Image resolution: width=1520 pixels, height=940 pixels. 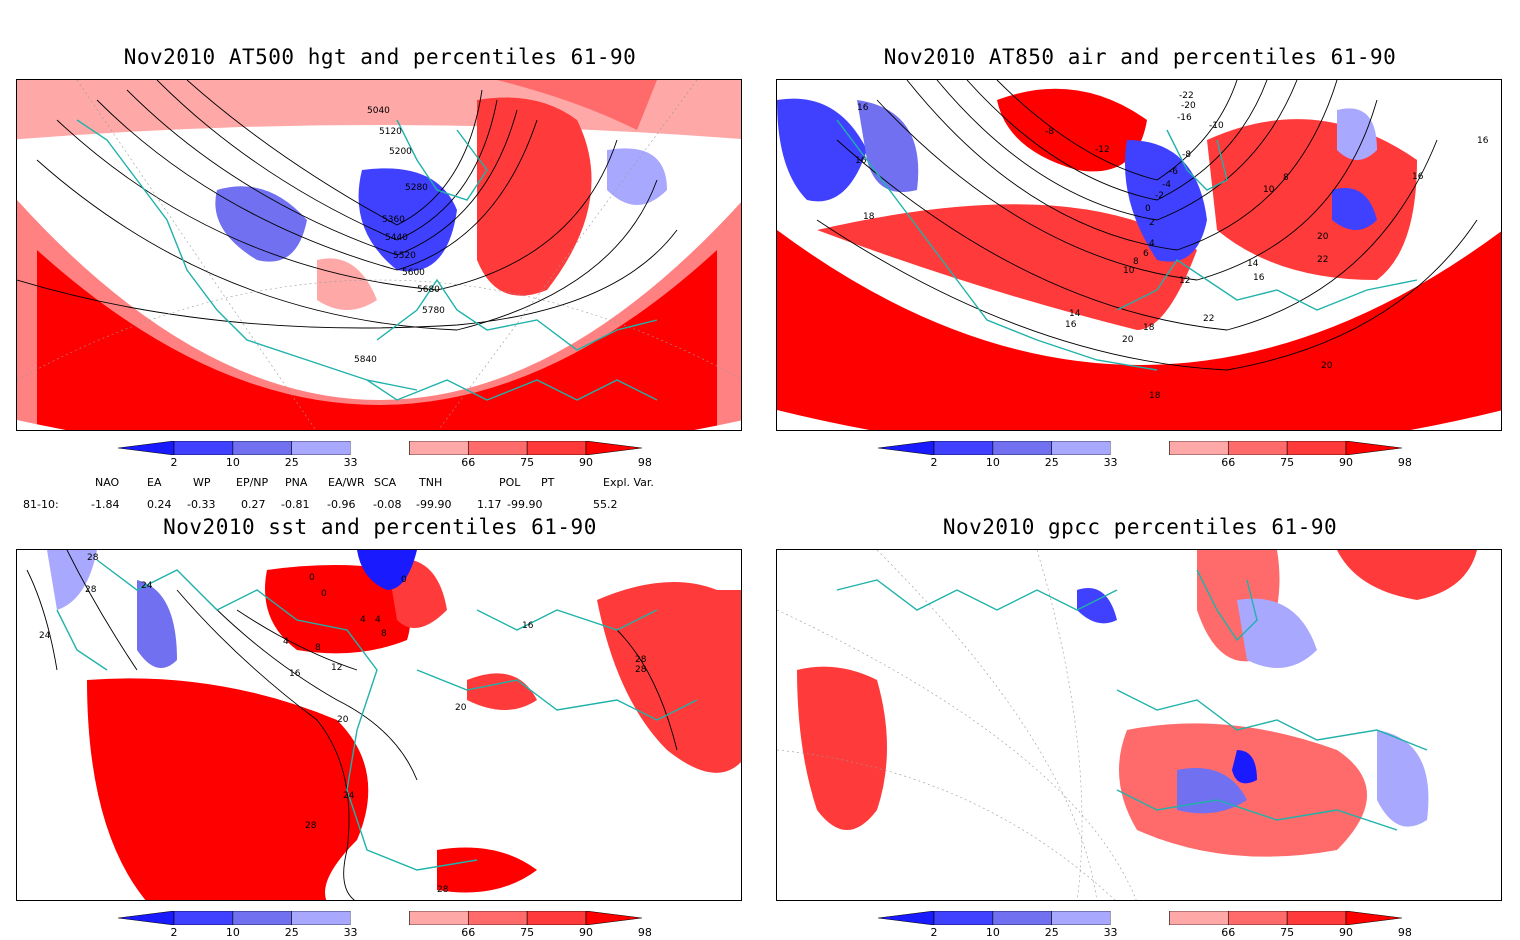 What do you see at coordinates (433, 311) in the screenshot?
I see `contour-label: 5780` at bounding box center [433, 311].